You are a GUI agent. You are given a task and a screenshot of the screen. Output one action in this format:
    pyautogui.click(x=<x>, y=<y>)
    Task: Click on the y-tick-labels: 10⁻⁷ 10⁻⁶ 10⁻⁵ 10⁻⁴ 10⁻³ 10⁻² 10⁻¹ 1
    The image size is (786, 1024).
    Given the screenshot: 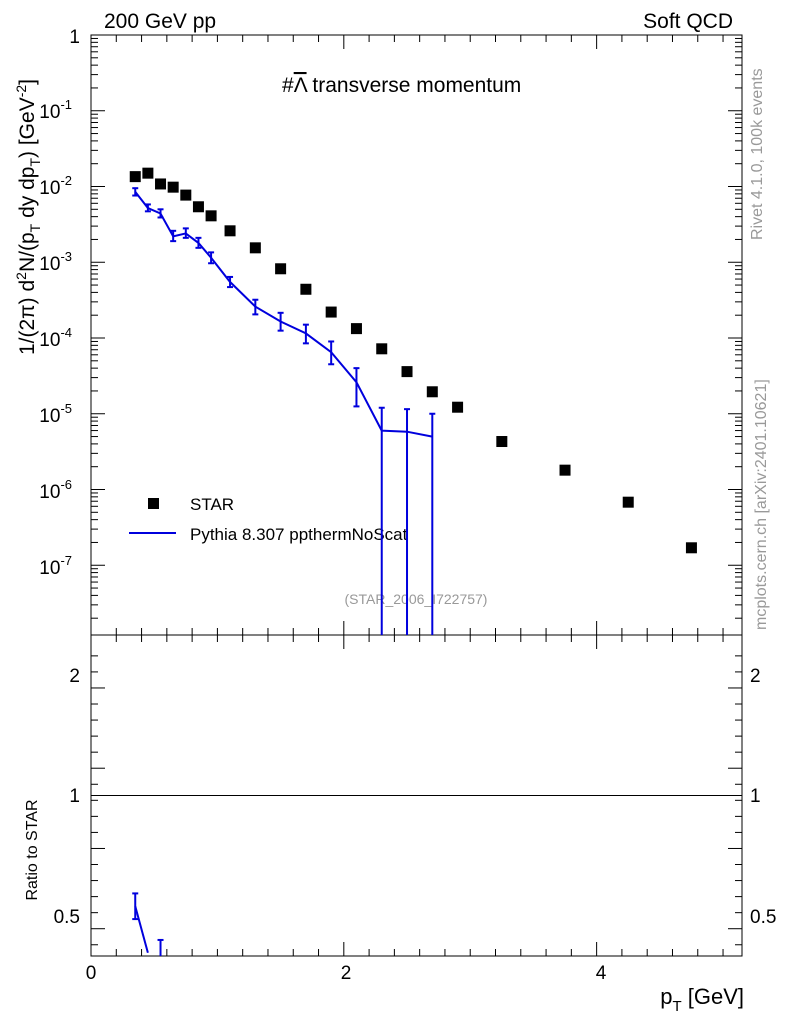 What is the action you would take?
    pyautogui.click(x=59, y=303)
    